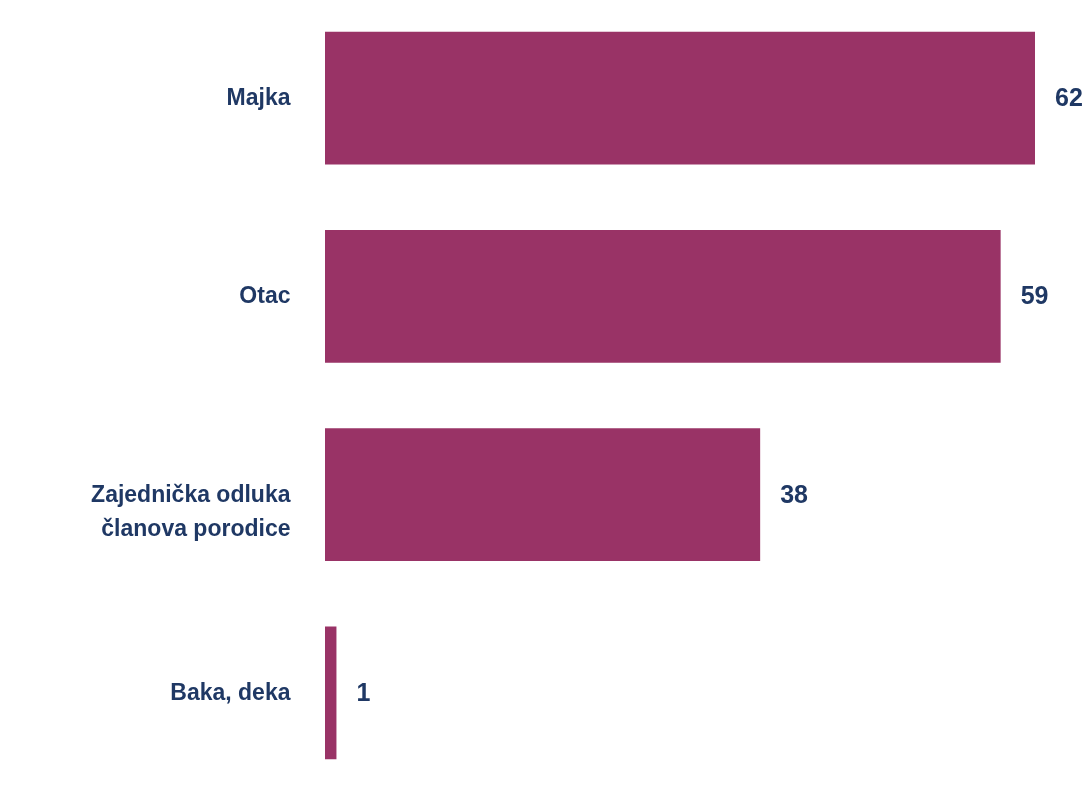 This screenshot has height=795, width=1091. What do you see at coordinates (794, 493) in the screenshot?
I see `data-label: 38` at bounding box center [794, 493].